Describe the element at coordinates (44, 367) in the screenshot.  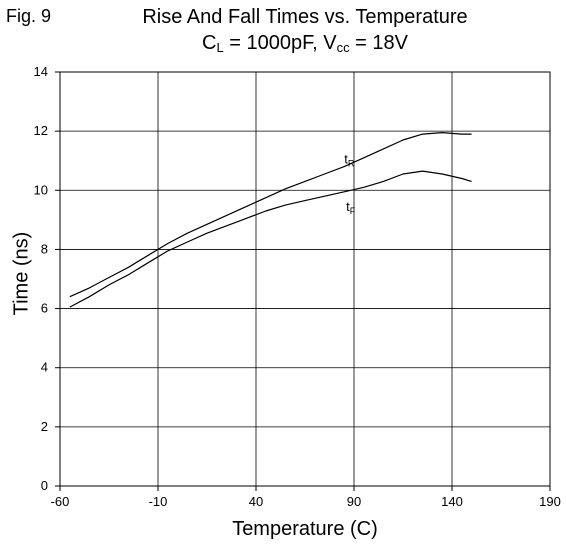
I see `y-tick-label: 4` at that location.